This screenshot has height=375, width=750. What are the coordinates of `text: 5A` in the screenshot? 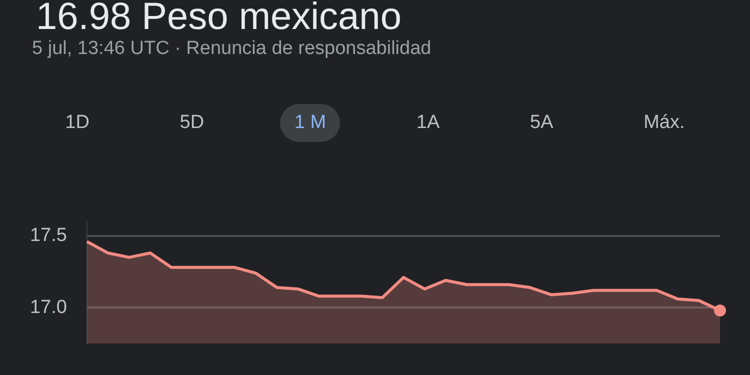 It's located at (541, 123).